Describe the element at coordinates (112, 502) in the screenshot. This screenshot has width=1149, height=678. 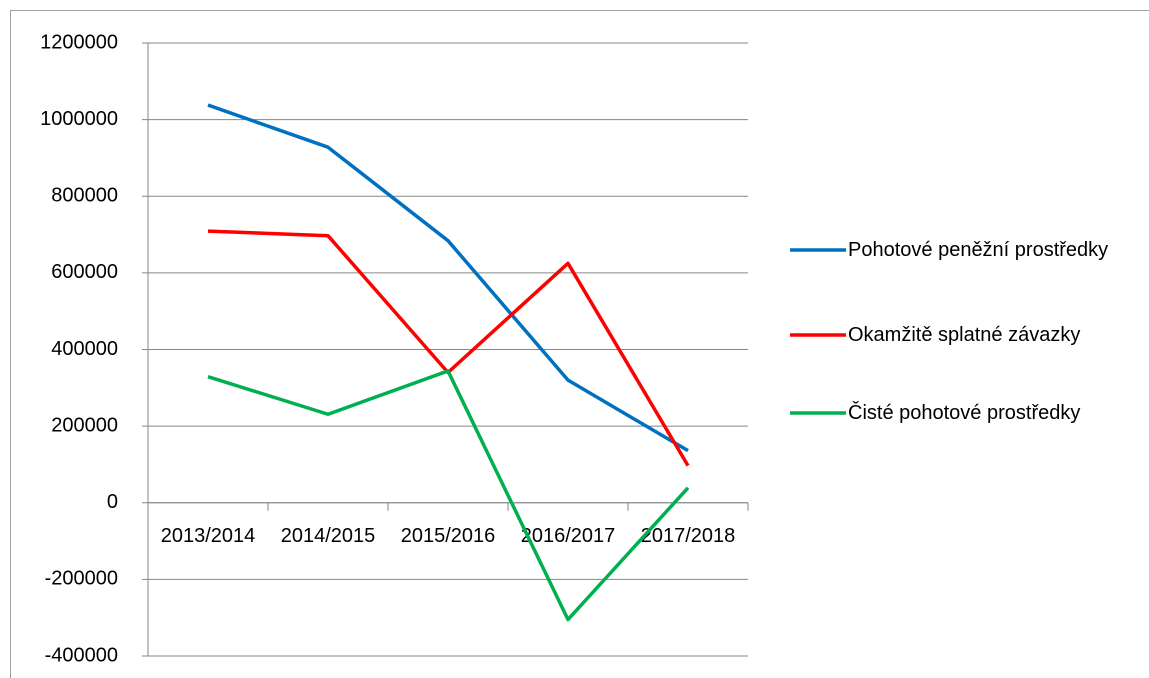
I see `y-tick-label: 0` at that location.